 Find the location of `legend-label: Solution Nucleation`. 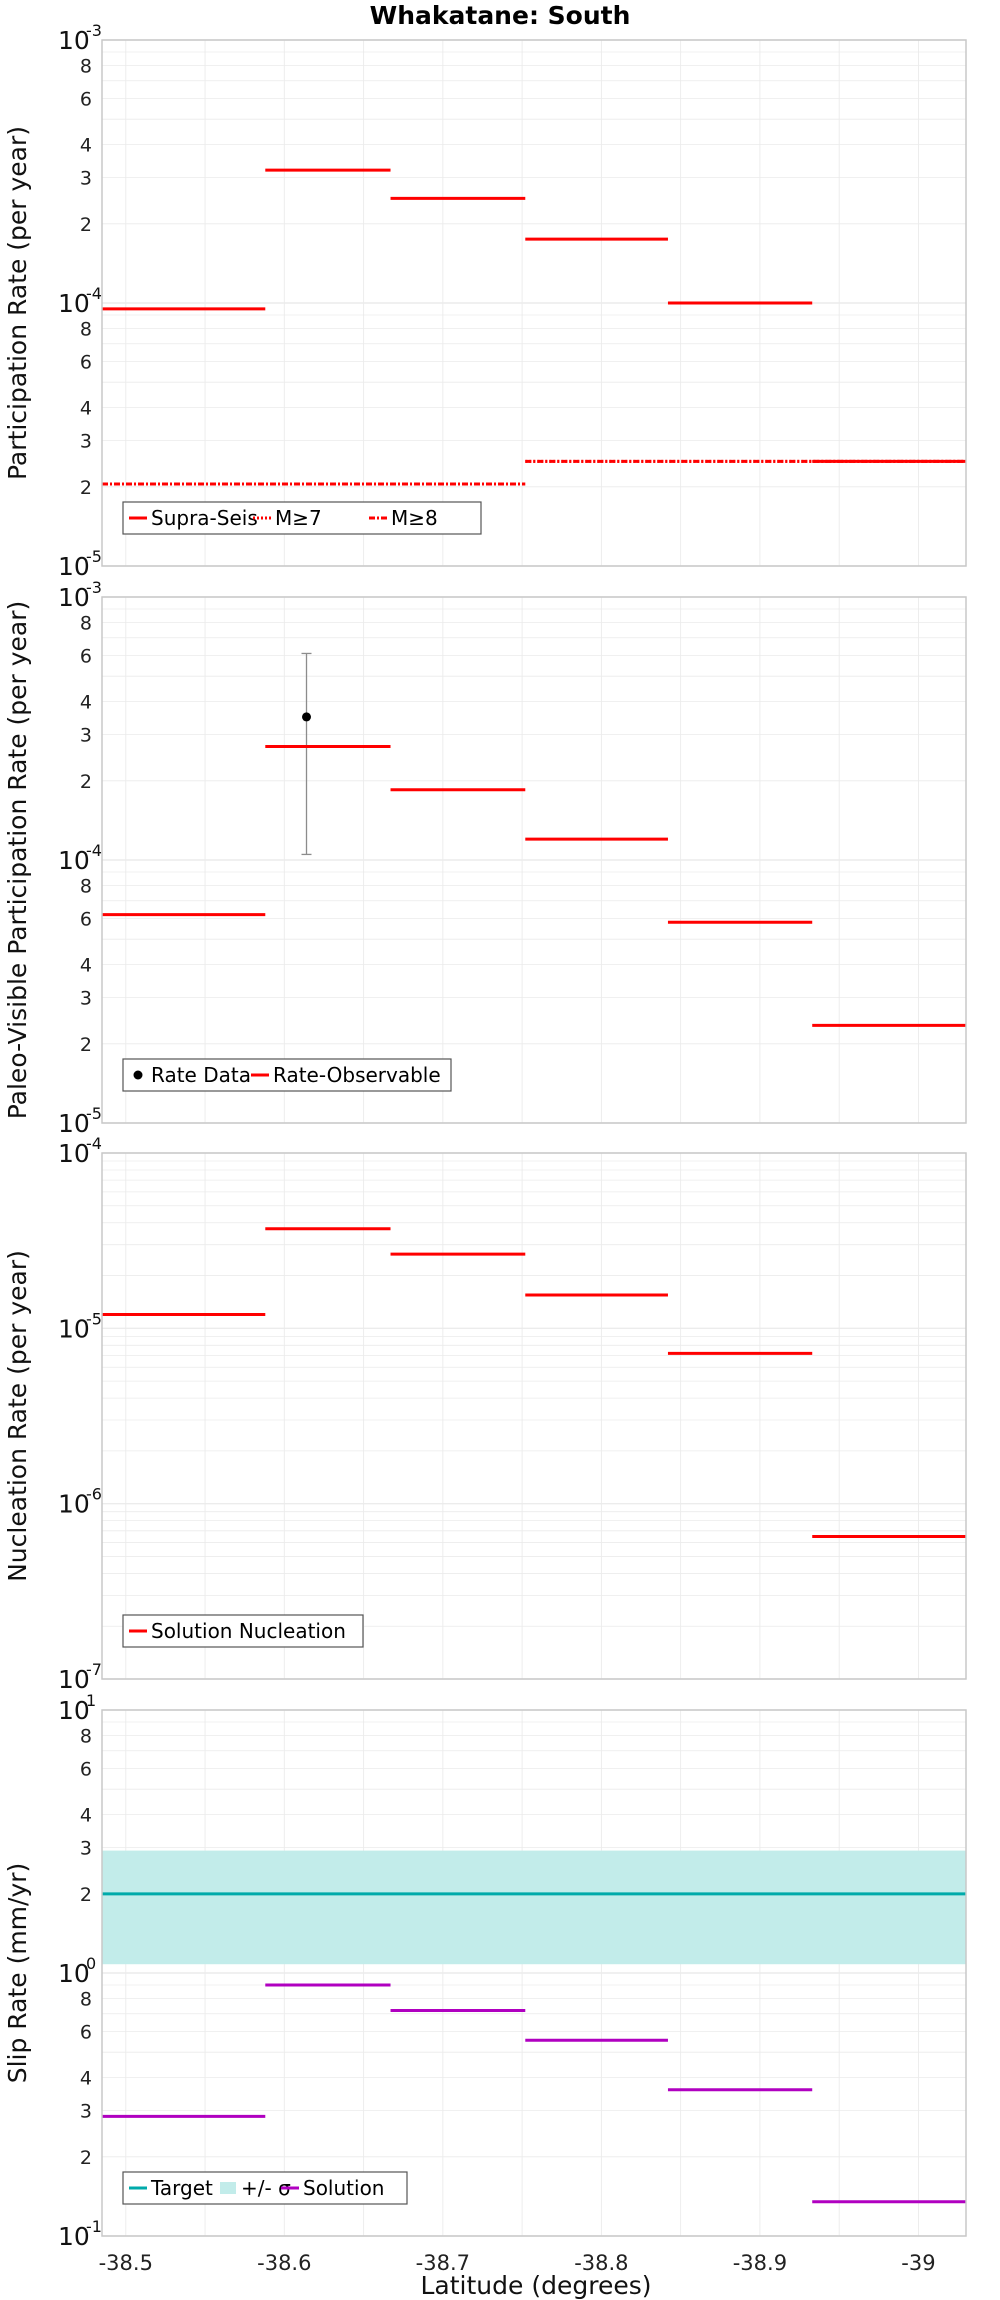

legend-label: Solution Nucleation is located at coordinates (248, 1631).